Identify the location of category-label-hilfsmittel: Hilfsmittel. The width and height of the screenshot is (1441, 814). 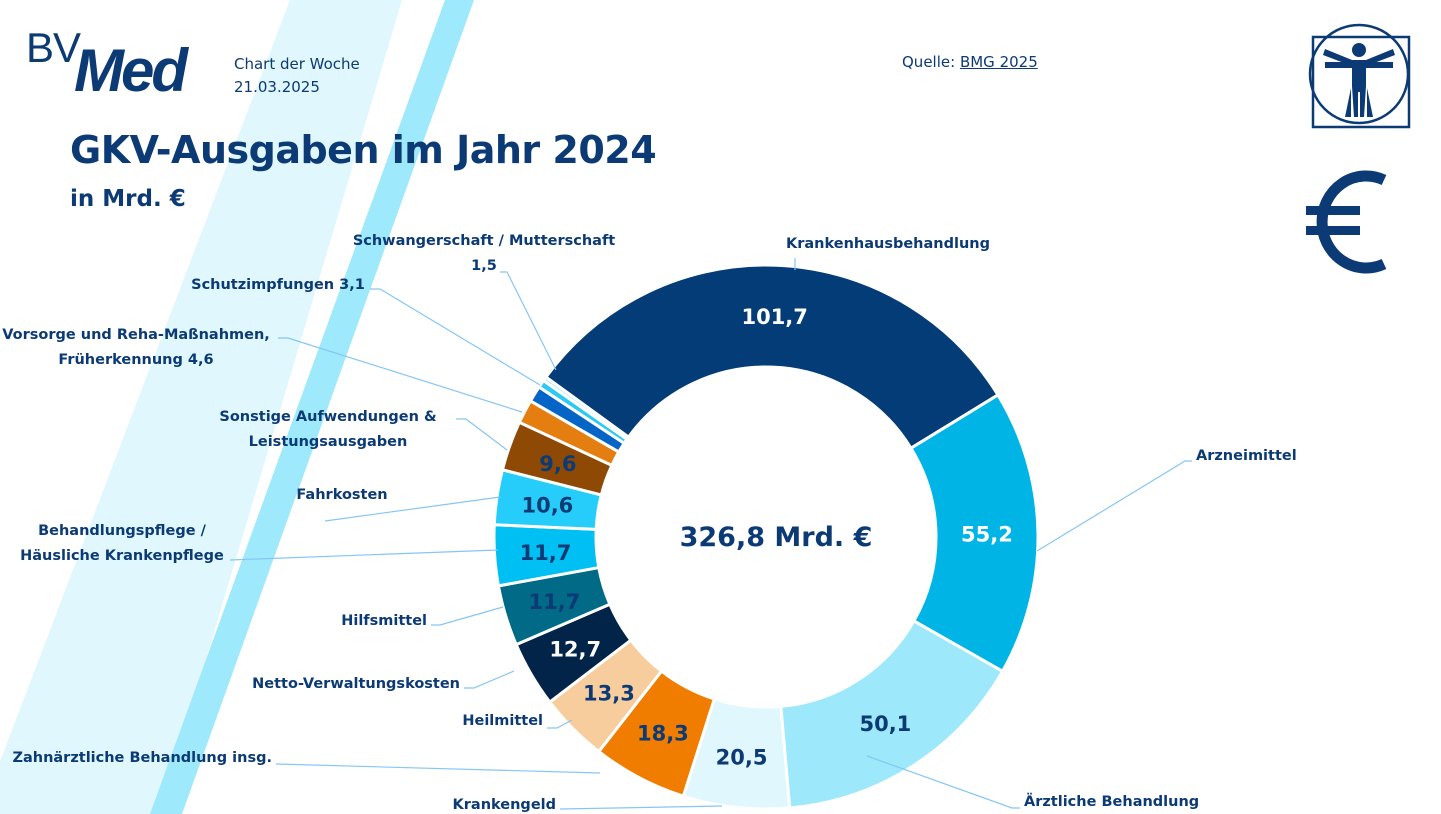
(384, 621).